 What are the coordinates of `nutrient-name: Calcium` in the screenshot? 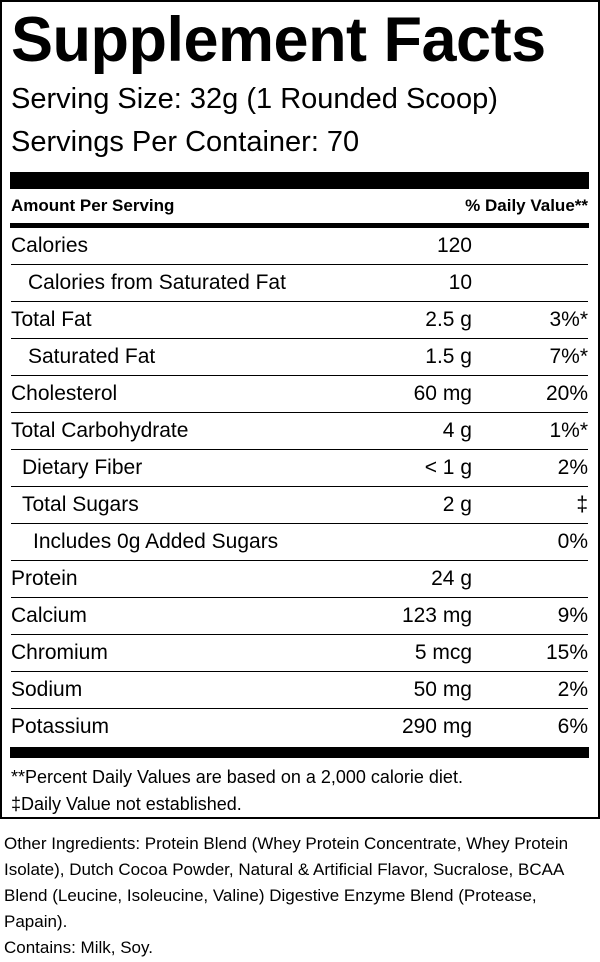 It's located at (49, 615).